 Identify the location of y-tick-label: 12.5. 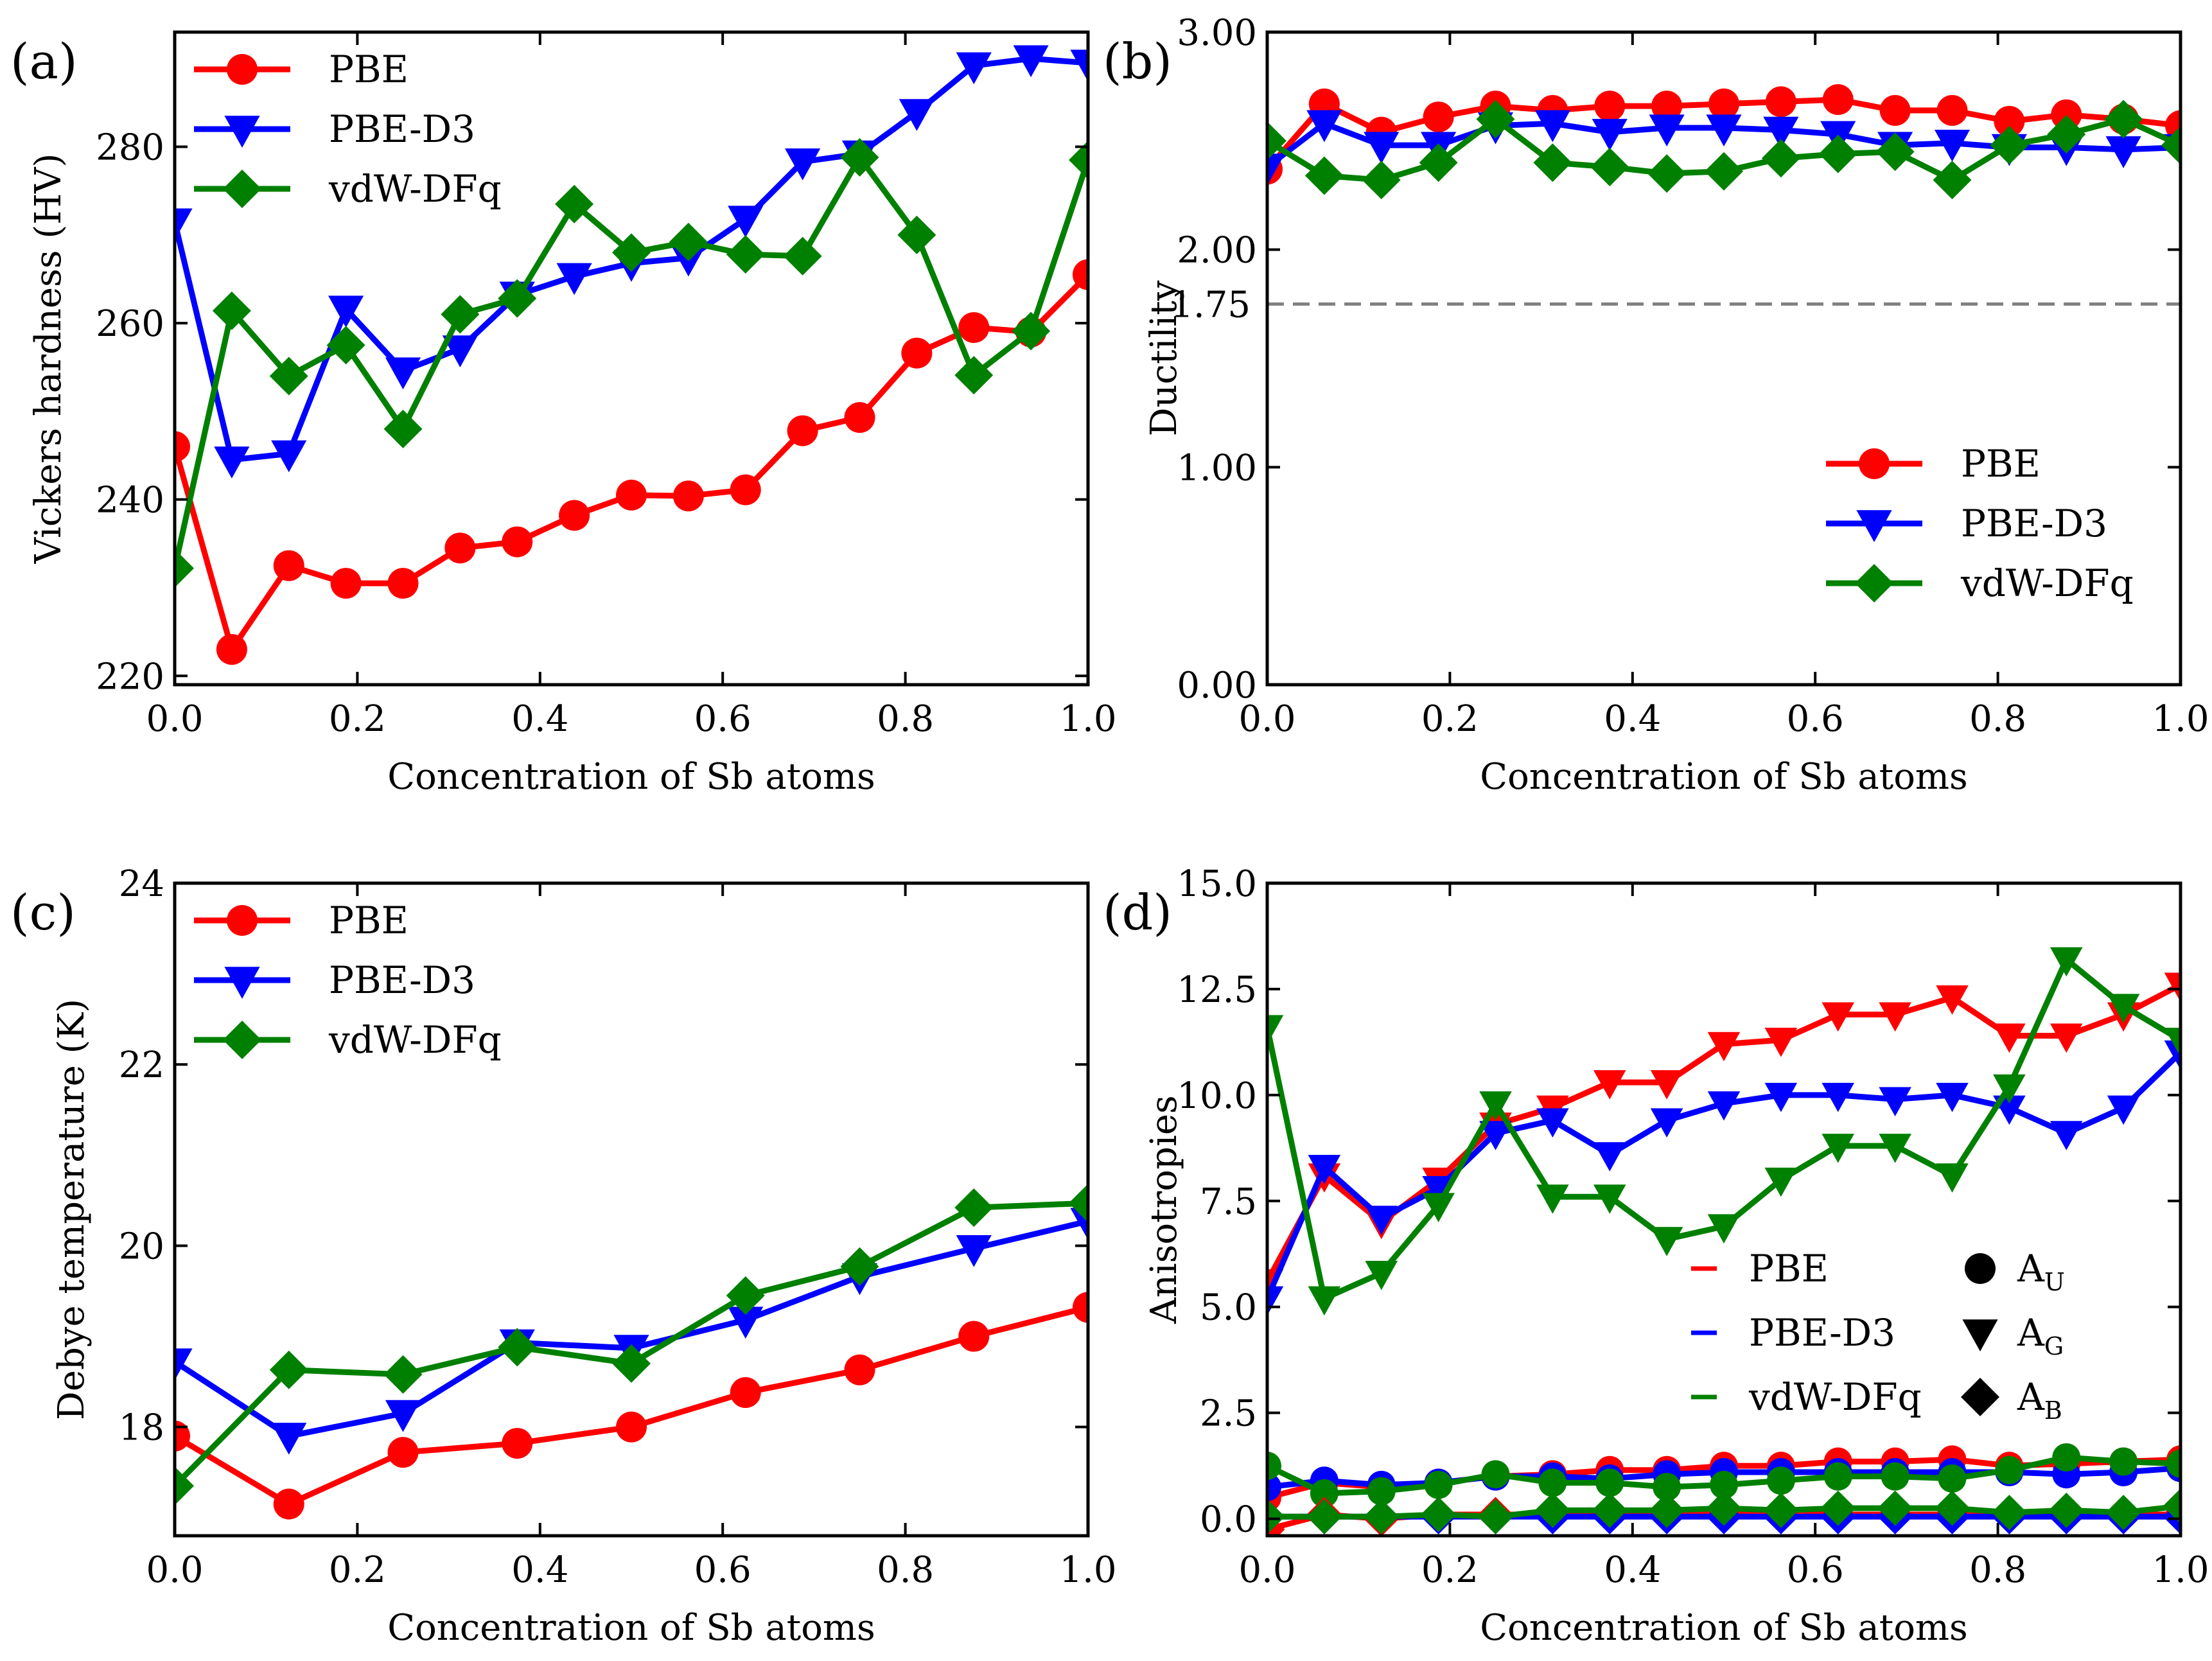
(1217, 990).